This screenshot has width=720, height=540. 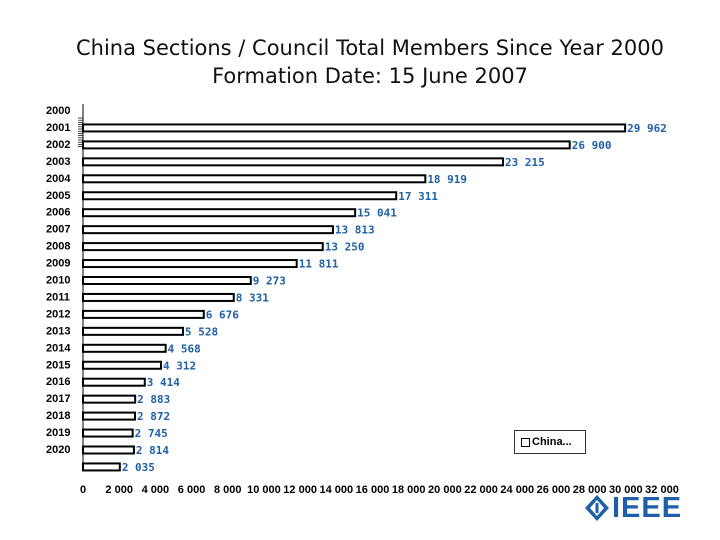 I want to click on x-tick-label: 0, so click(x=83, y=490).